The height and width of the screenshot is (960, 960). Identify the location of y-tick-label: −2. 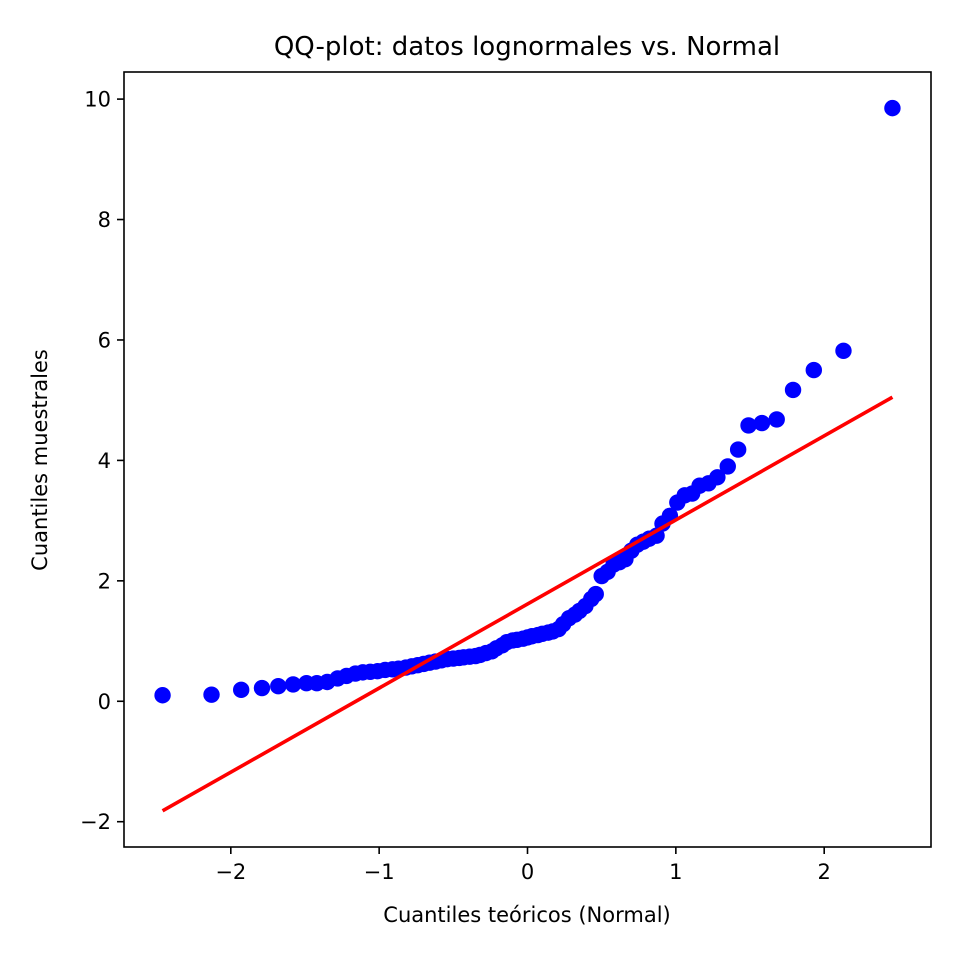
(95, 822).